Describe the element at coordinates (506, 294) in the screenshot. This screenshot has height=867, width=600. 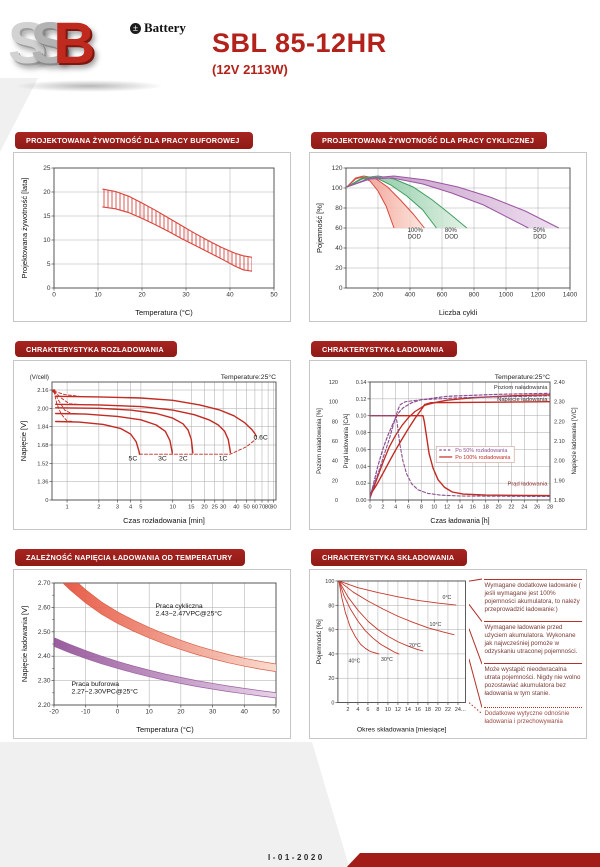
I see `svg-text: 1000` at that location.